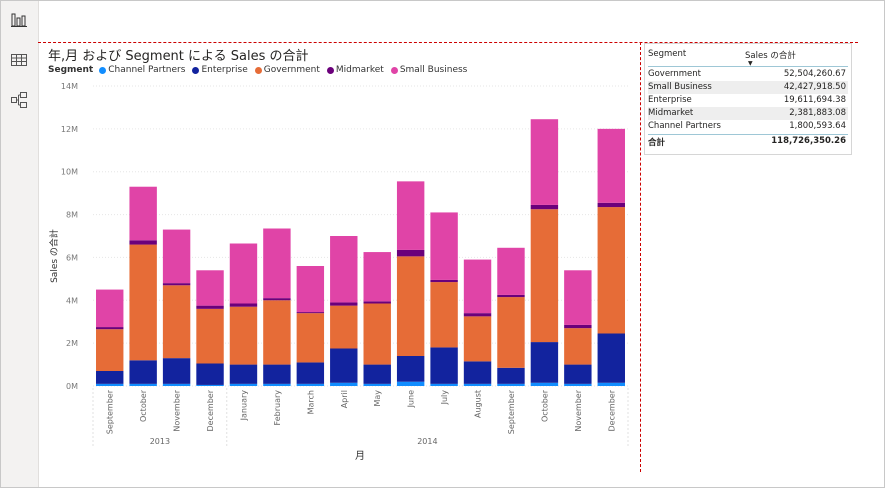  I want to click on legend-item-small-business: Small Business, so click(428, 70).